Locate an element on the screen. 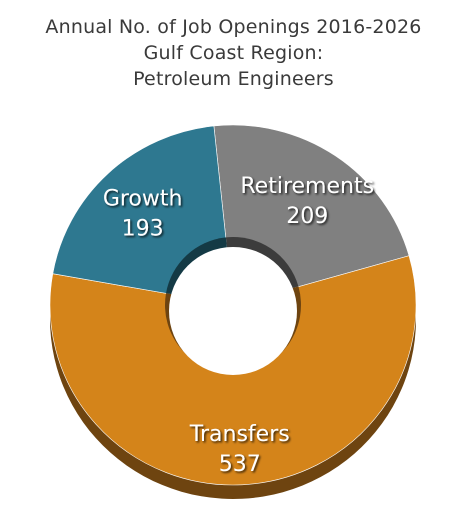 This screenshot has height=521, width=467. chart-title-line-1: Annual No. of Job Openings 2016-2026 is located at coordinates (233, 27).